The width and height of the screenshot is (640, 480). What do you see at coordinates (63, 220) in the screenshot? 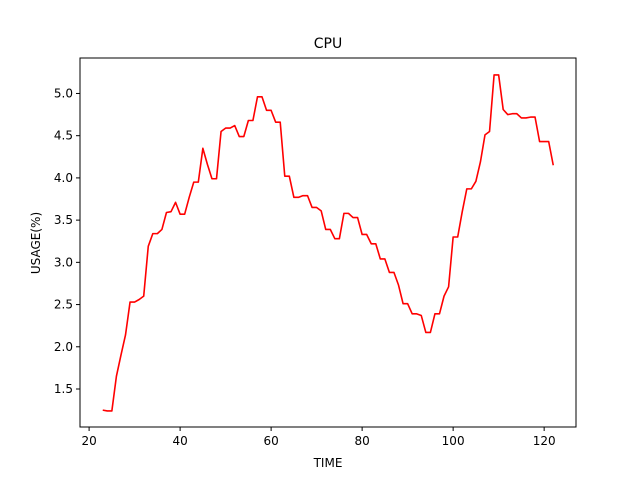
I see `y-tick-label: 3.5` at bounding box center [63, 220].